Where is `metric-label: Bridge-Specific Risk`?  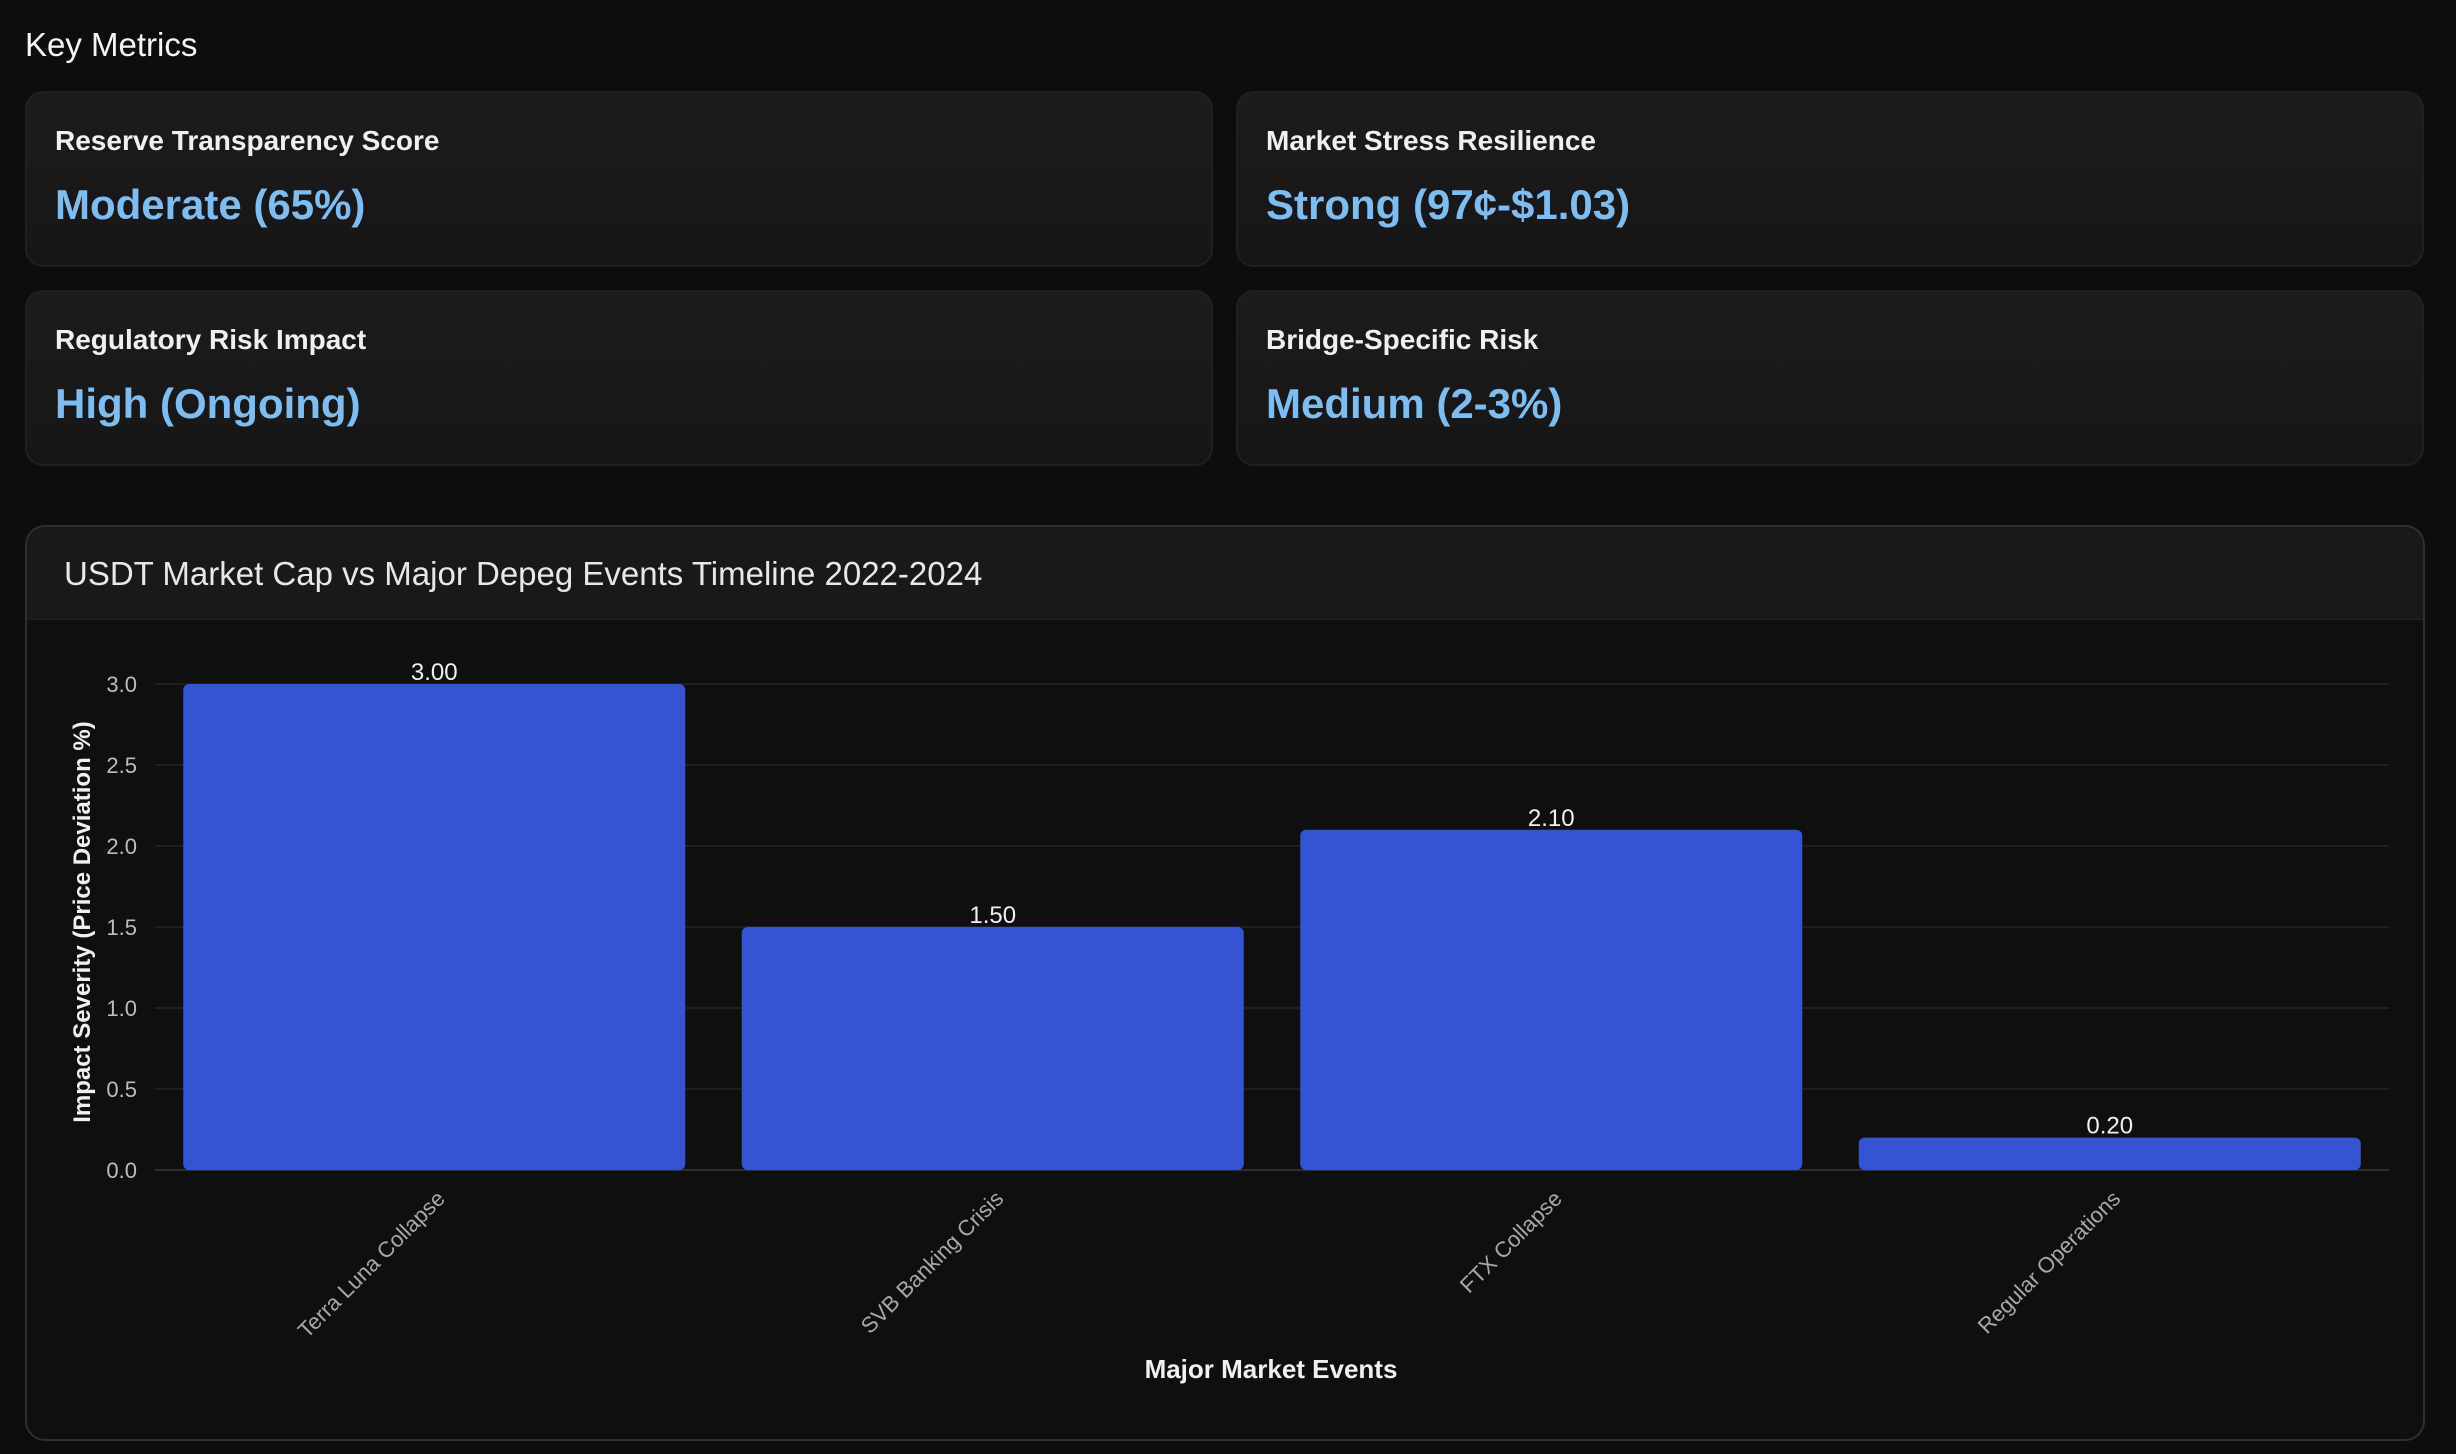
metric-label: Bridge-Specific Risk is located at coordinates (1402, 339).